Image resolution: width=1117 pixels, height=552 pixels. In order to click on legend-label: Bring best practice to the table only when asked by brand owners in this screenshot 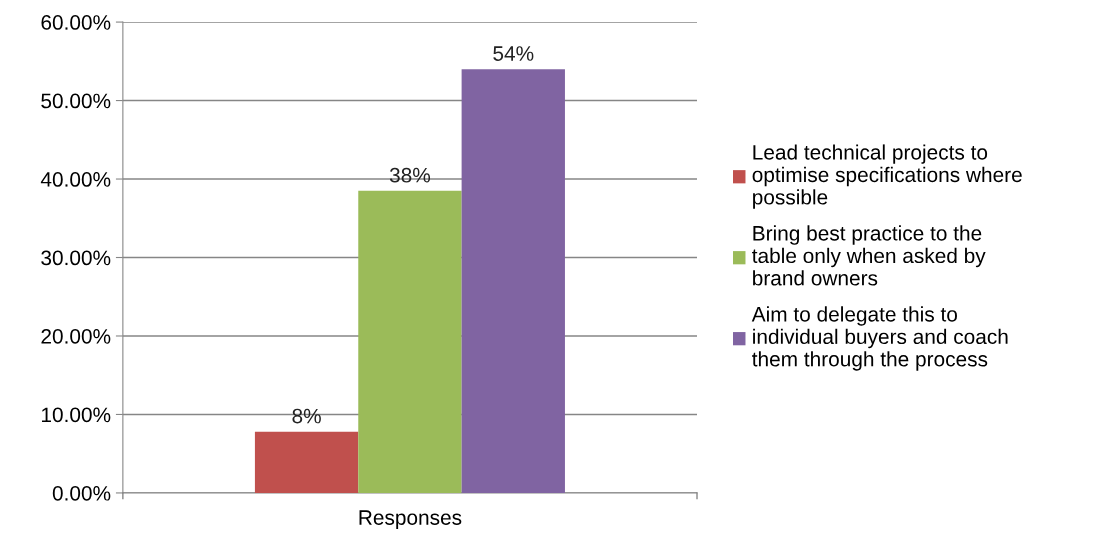, I will do `click(869, 255)`.